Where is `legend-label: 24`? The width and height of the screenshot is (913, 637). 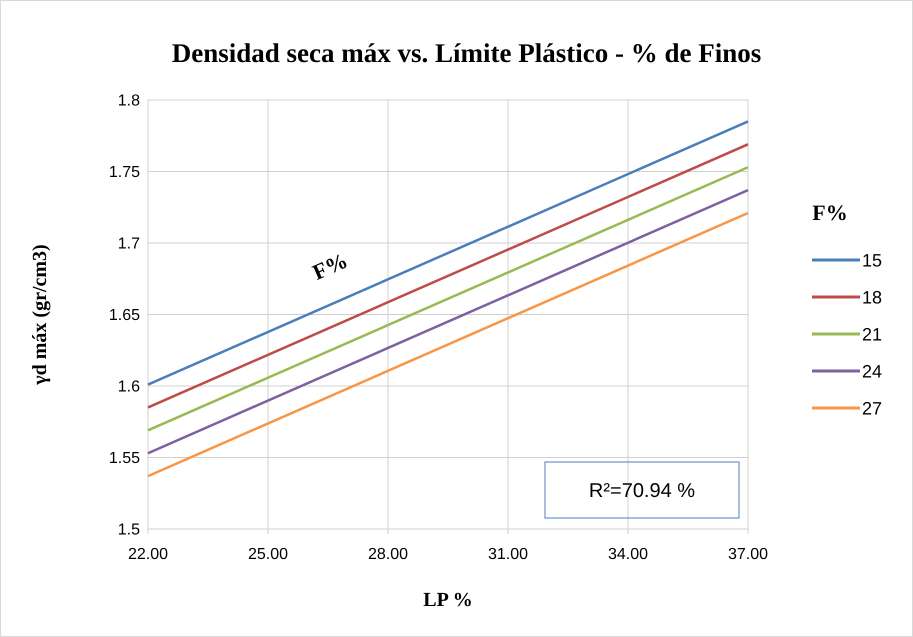
legend-label: 24 is located at coordinates (872, 371).